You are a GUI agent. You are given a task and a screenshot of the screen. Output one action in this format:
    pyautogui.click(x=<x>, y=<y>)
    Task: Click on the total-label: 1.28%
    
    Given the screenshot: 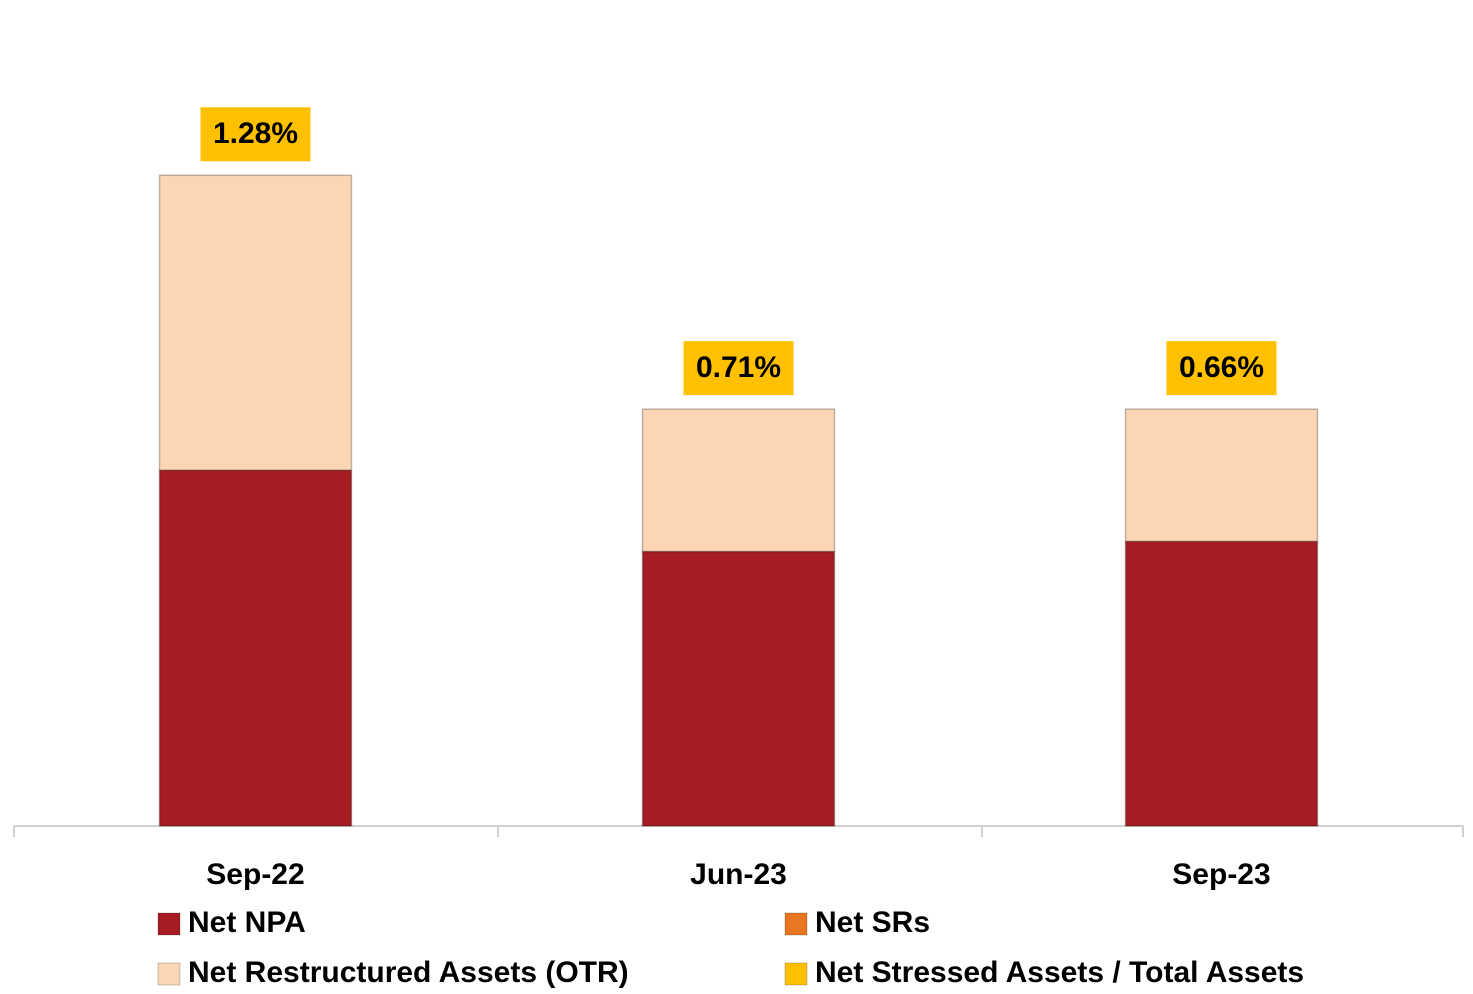 What is the action you would take?
    pyautogui.click(x=255, y=133)
    